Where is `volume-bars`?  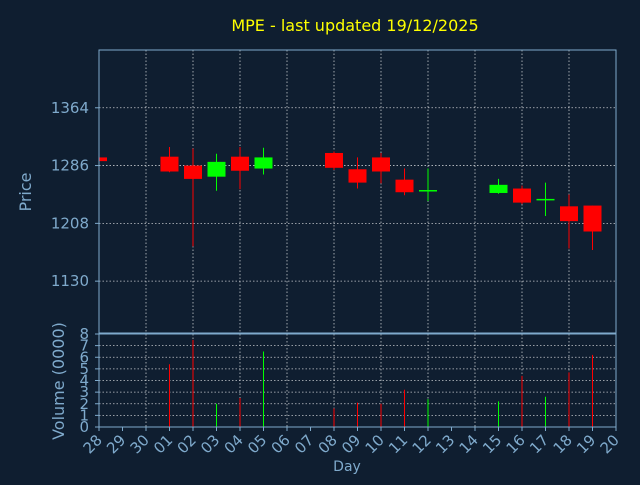
volume-bars is located at coordinates (345, 383).